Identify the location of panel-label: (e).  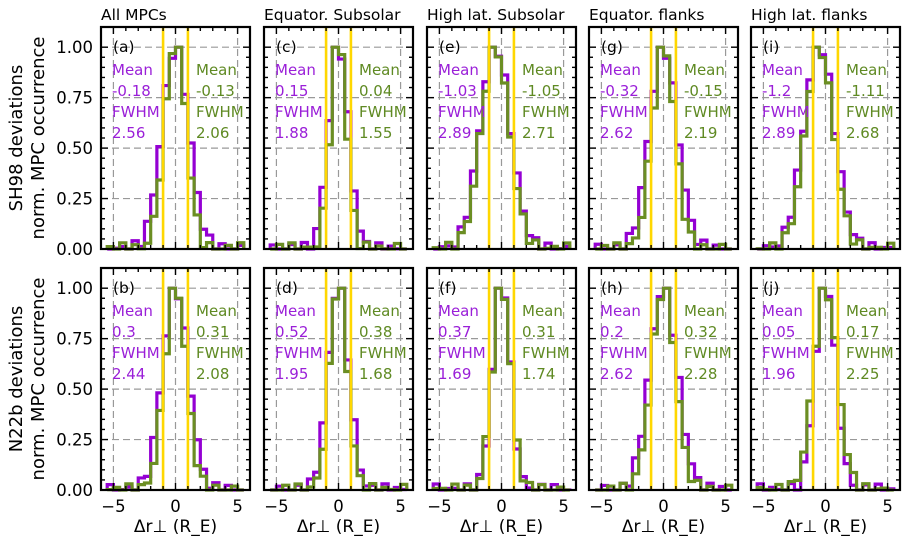
(450, 47).